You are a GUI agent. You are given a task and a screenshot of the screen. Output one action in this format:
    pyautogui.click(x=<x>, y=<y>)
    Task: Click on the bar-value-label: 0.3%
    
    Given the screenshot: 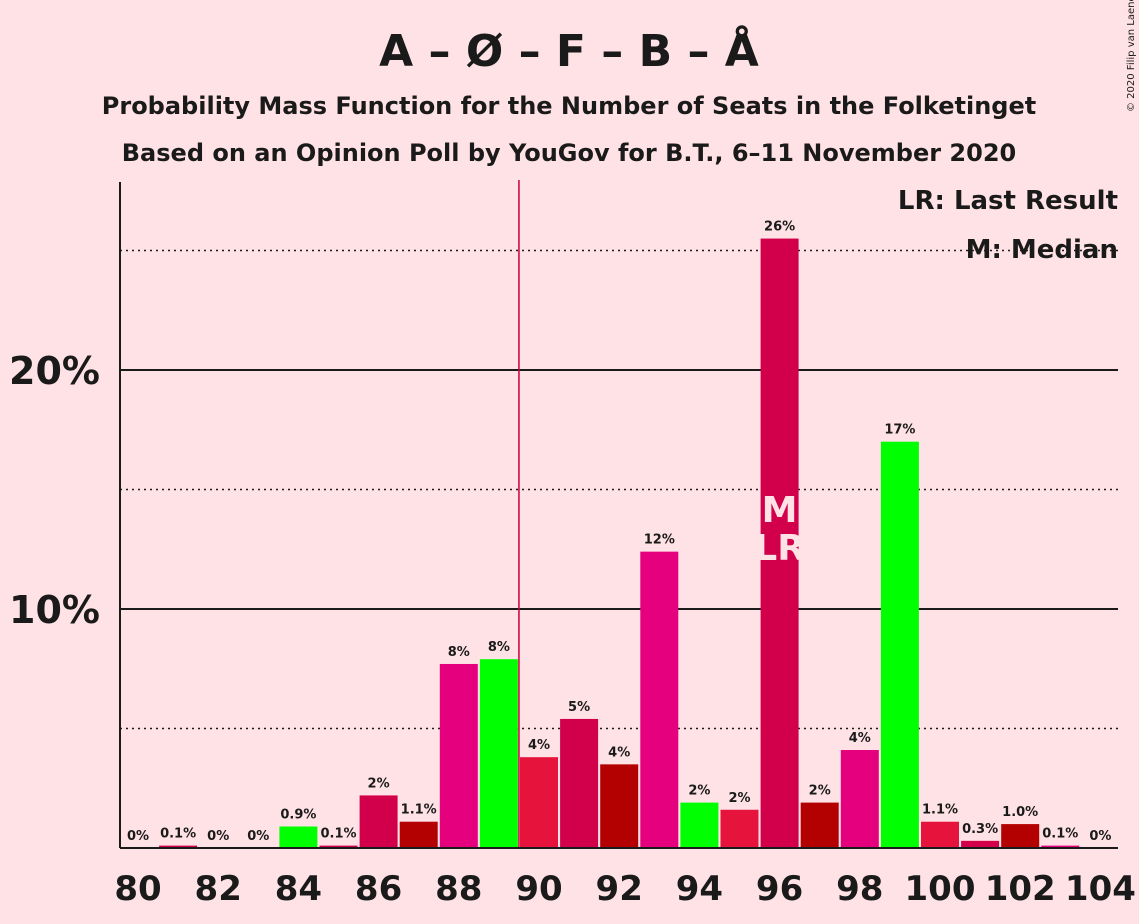 What is the action you would take?
    pyautogui.click(x=980, y=829)
    